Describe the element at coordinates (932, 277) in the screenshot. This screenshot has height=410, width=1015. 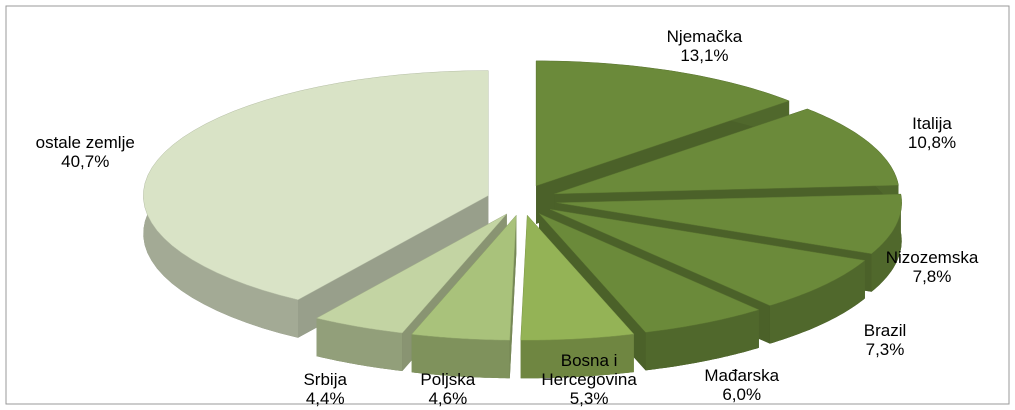
I see `slice-value: 7,8%` at that location.